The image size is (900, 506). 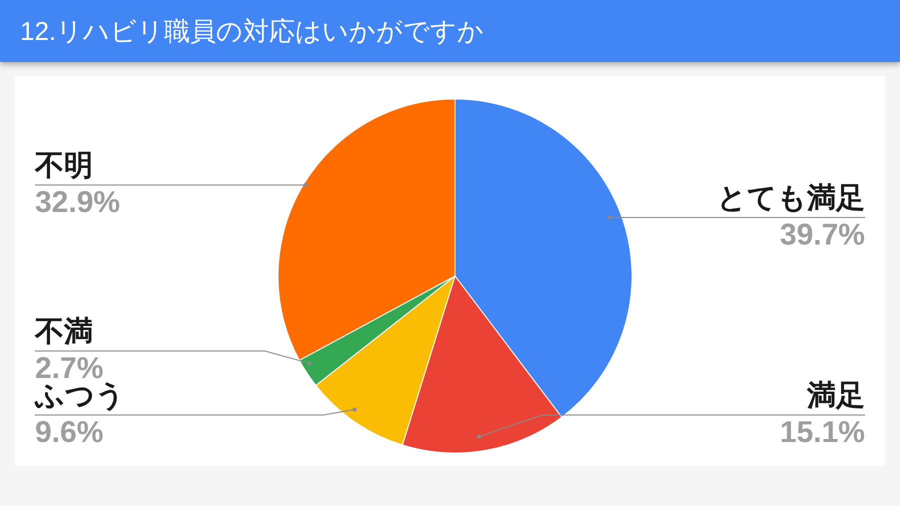 I want to click on chart-title: 12.リハビリ職員の対応はいかがですか, so click(x=252, y=31).